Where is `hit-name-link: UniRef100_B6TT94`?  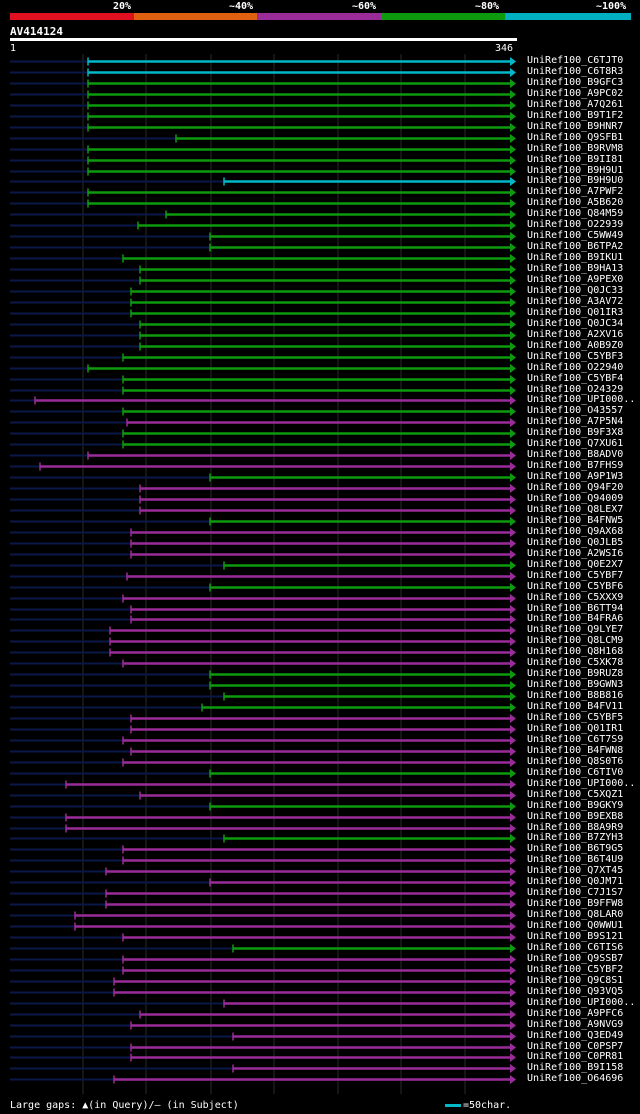 hit-name-link: UniRef100_B6TT94 is located at coordinates (575, 608).